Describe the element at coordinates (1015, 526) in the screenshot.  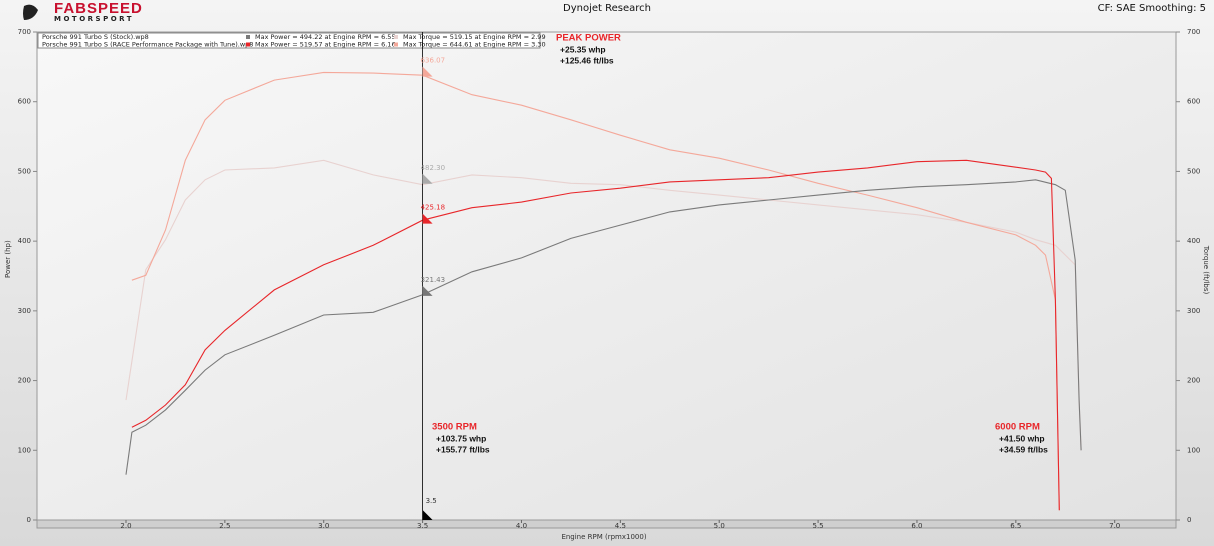
I see `x-tick-label: 6.5` at that location.